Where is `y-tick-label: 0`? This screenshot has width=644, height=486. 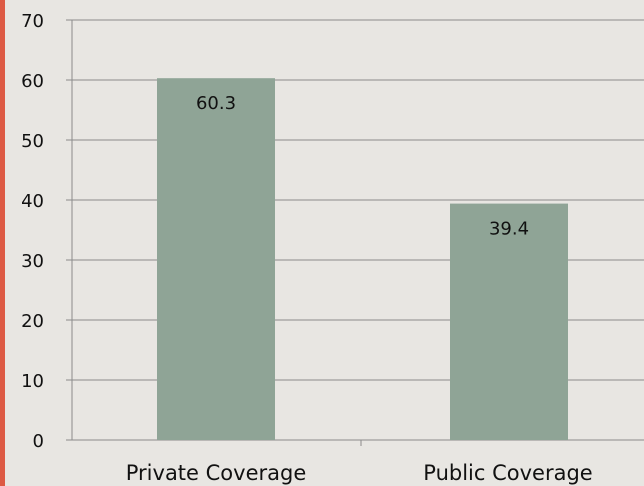 y-tick-label: 0 is located at coordinates (38, 441).